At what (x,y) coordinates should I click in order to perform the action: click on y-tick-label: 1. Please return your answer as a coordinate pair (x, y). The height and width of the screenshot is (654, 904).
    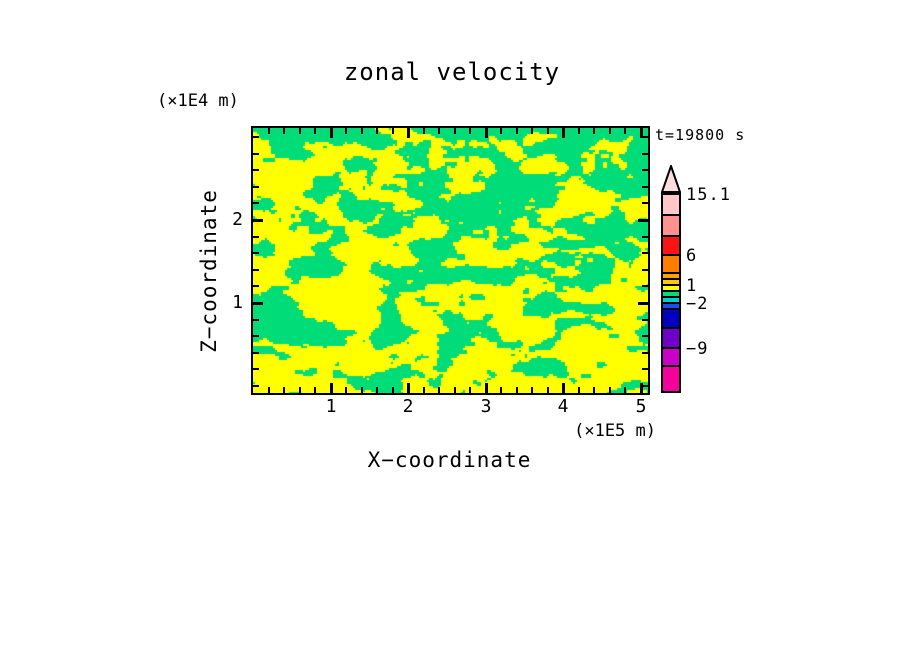
    Looking at the image, I should click on (237, 302).